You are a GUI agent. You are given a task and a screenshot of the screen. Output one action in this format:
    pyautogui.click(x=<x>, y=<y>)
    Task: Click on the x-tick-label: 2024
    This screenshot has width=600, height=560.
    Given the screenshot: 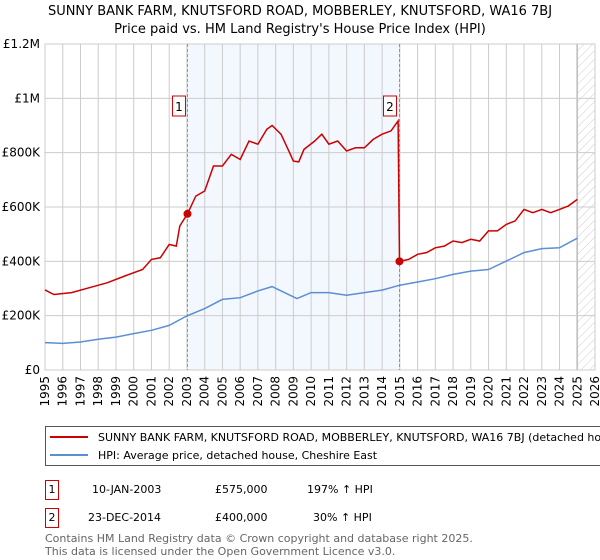 What is the action you would take?
    pyautogui.click(x=560, y=391)
    